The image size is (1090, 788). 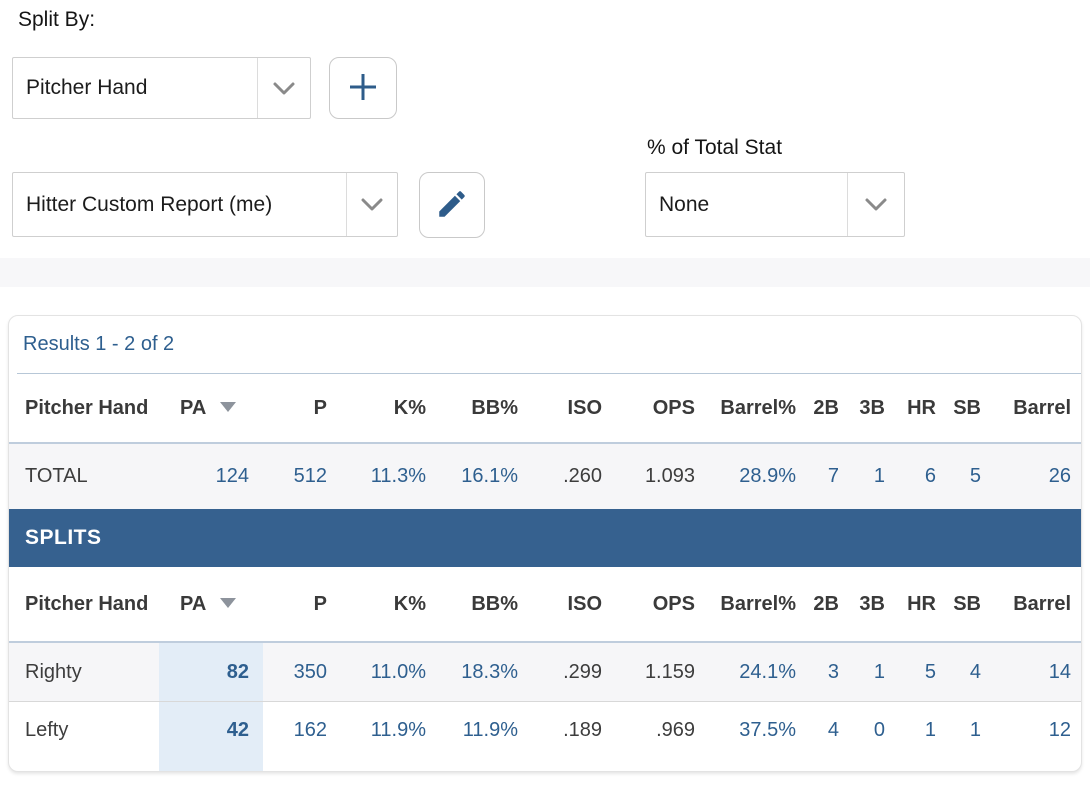 What do you see at coordinates (829, 672) in the screenshot?
I see `stat-cell-2b: 3` at bounding box center [829, 672].